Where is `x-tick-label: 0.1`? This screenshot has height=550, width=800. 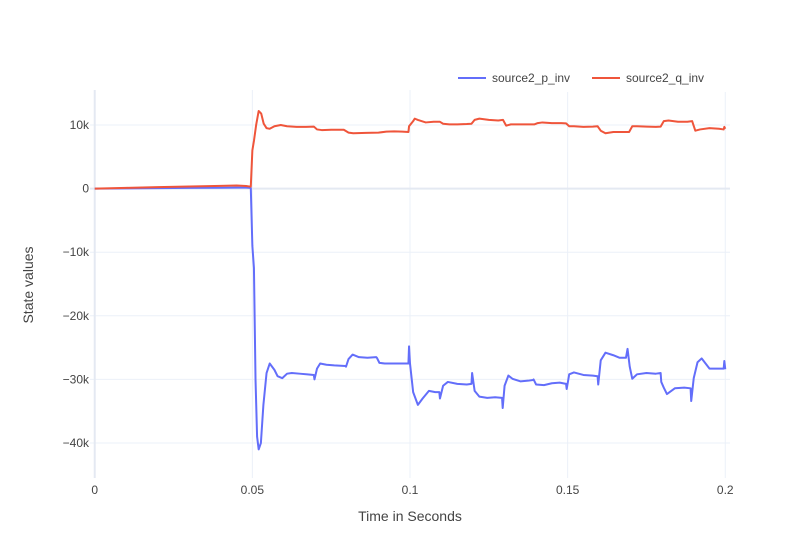 x-tick-label: 0.1 is located at coordinates (410, 490).